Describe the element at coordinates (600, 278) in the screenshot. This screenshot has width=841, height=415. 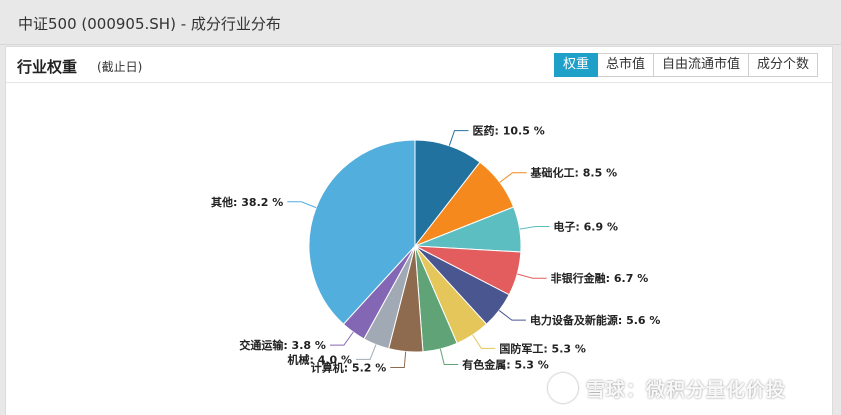
I see `slice-label: 非银行金融: 6.7 %` at that location.